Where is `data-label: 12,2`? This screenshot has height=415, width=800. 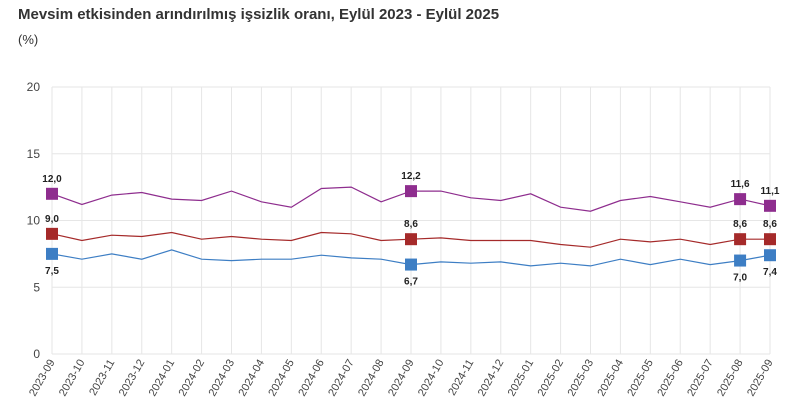
data-label: 12,2 is located at coordinates (411, 176).